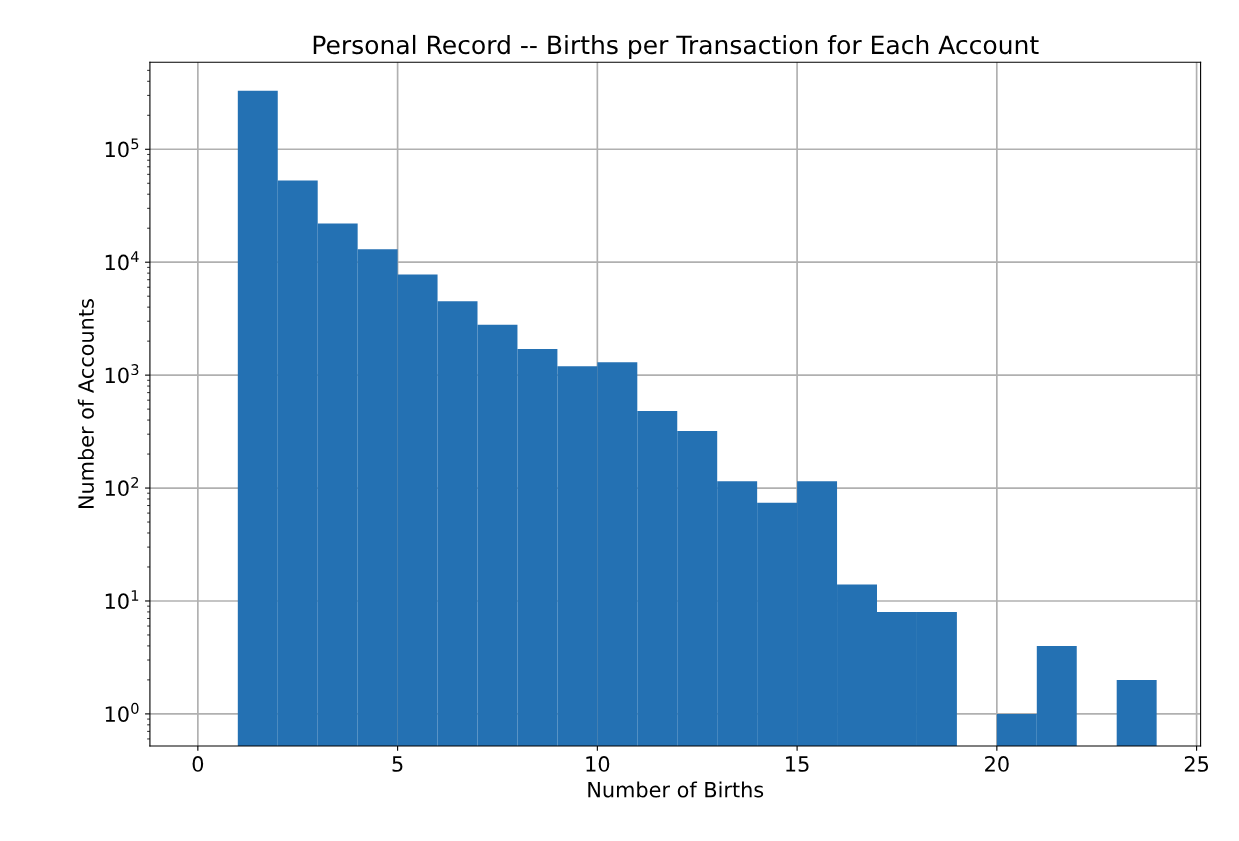 The width and height of the screenshot is (1239, 841). What do you see at coordinates (122, 712) in the screenshot?
I see `y-tick-label: 10$^{0}$` at bounding box center [122, 712].